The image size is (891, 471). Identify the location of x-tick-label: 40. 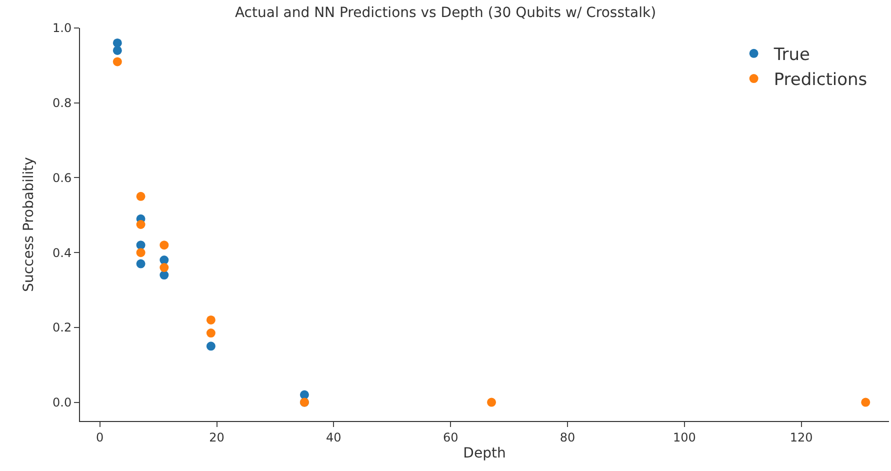
(334, 437).